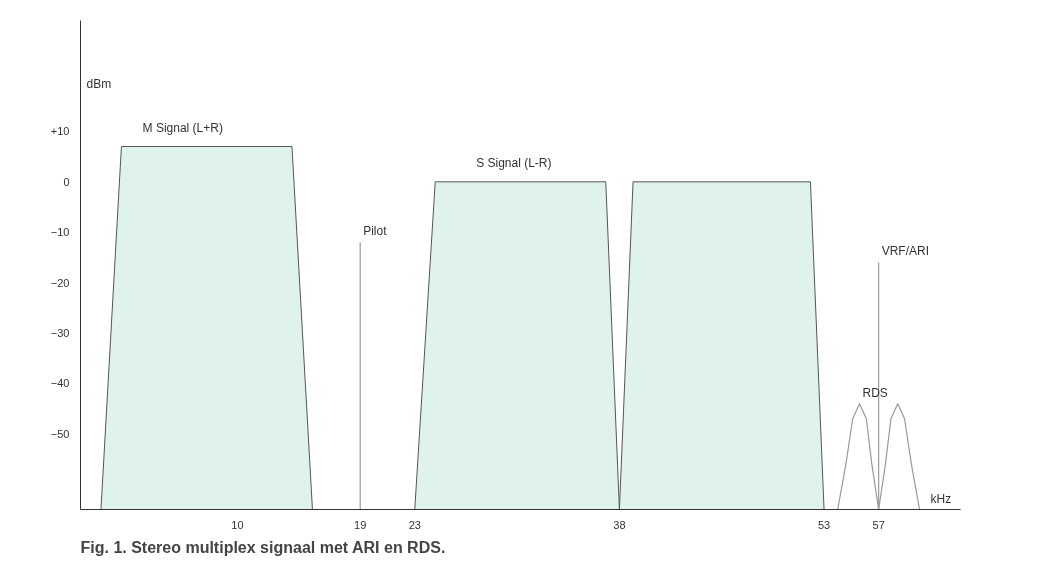  I want to click on series-label: S Signal (L-R), so click(514, 162).